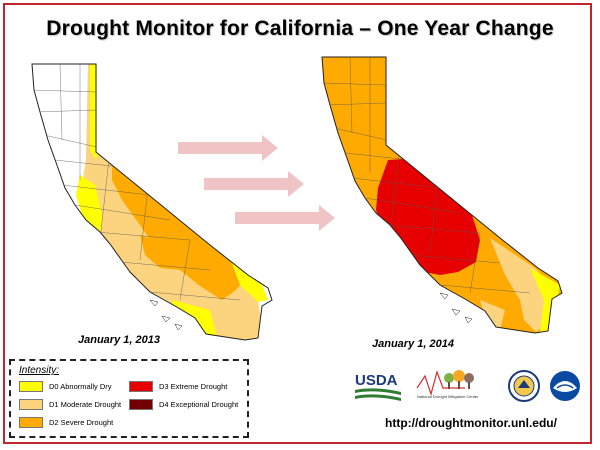 This screenshot has height=450, width=600. Describe the element at coordinates (471, 423) in the screenshot. I see `source-url: http://droughtmonitor.unl.edu/` at that location.